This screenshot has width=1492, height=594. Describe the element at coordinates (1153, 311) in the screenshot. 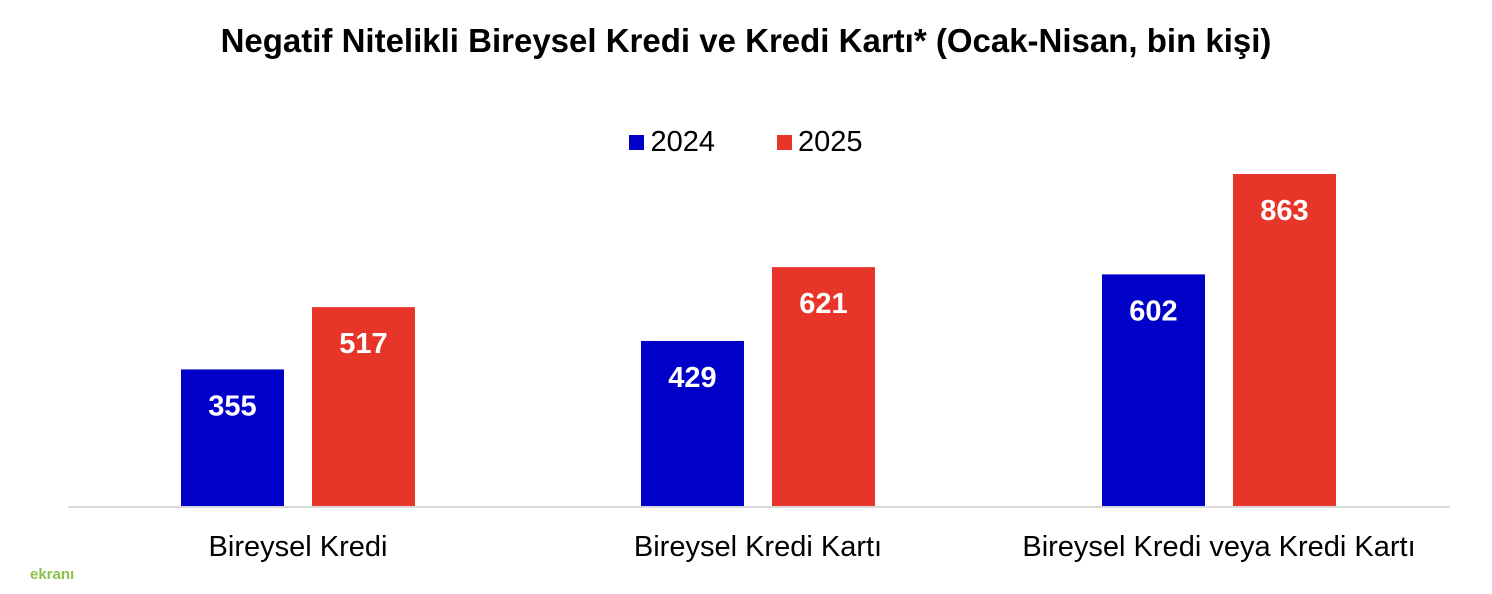

I see `data-label-2024-3: 602` at that location.